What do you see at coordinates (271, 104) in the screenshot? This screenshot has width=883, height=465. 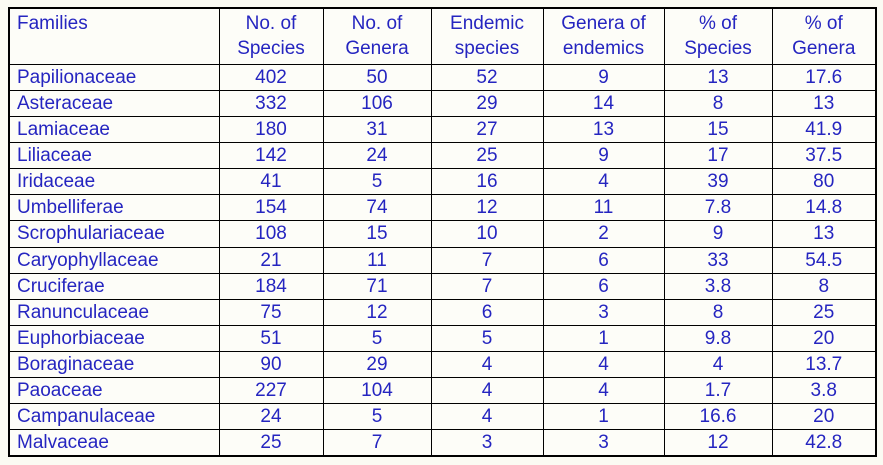 I see `table-cell: 332` at bounding box center [271, 104].